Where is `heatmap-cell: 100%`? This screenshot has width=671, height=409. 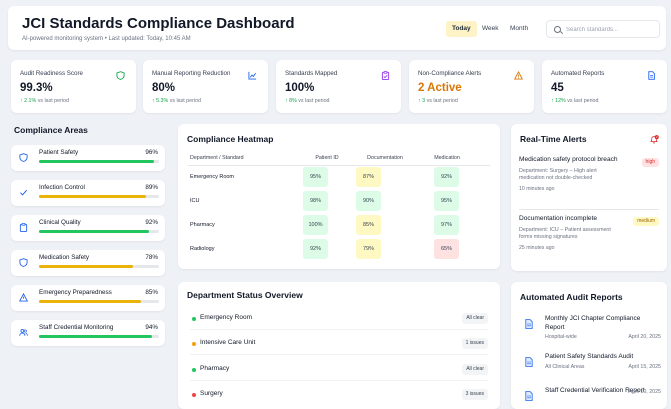
heatmap-cell: 100% is located at coordinates (315, 225).